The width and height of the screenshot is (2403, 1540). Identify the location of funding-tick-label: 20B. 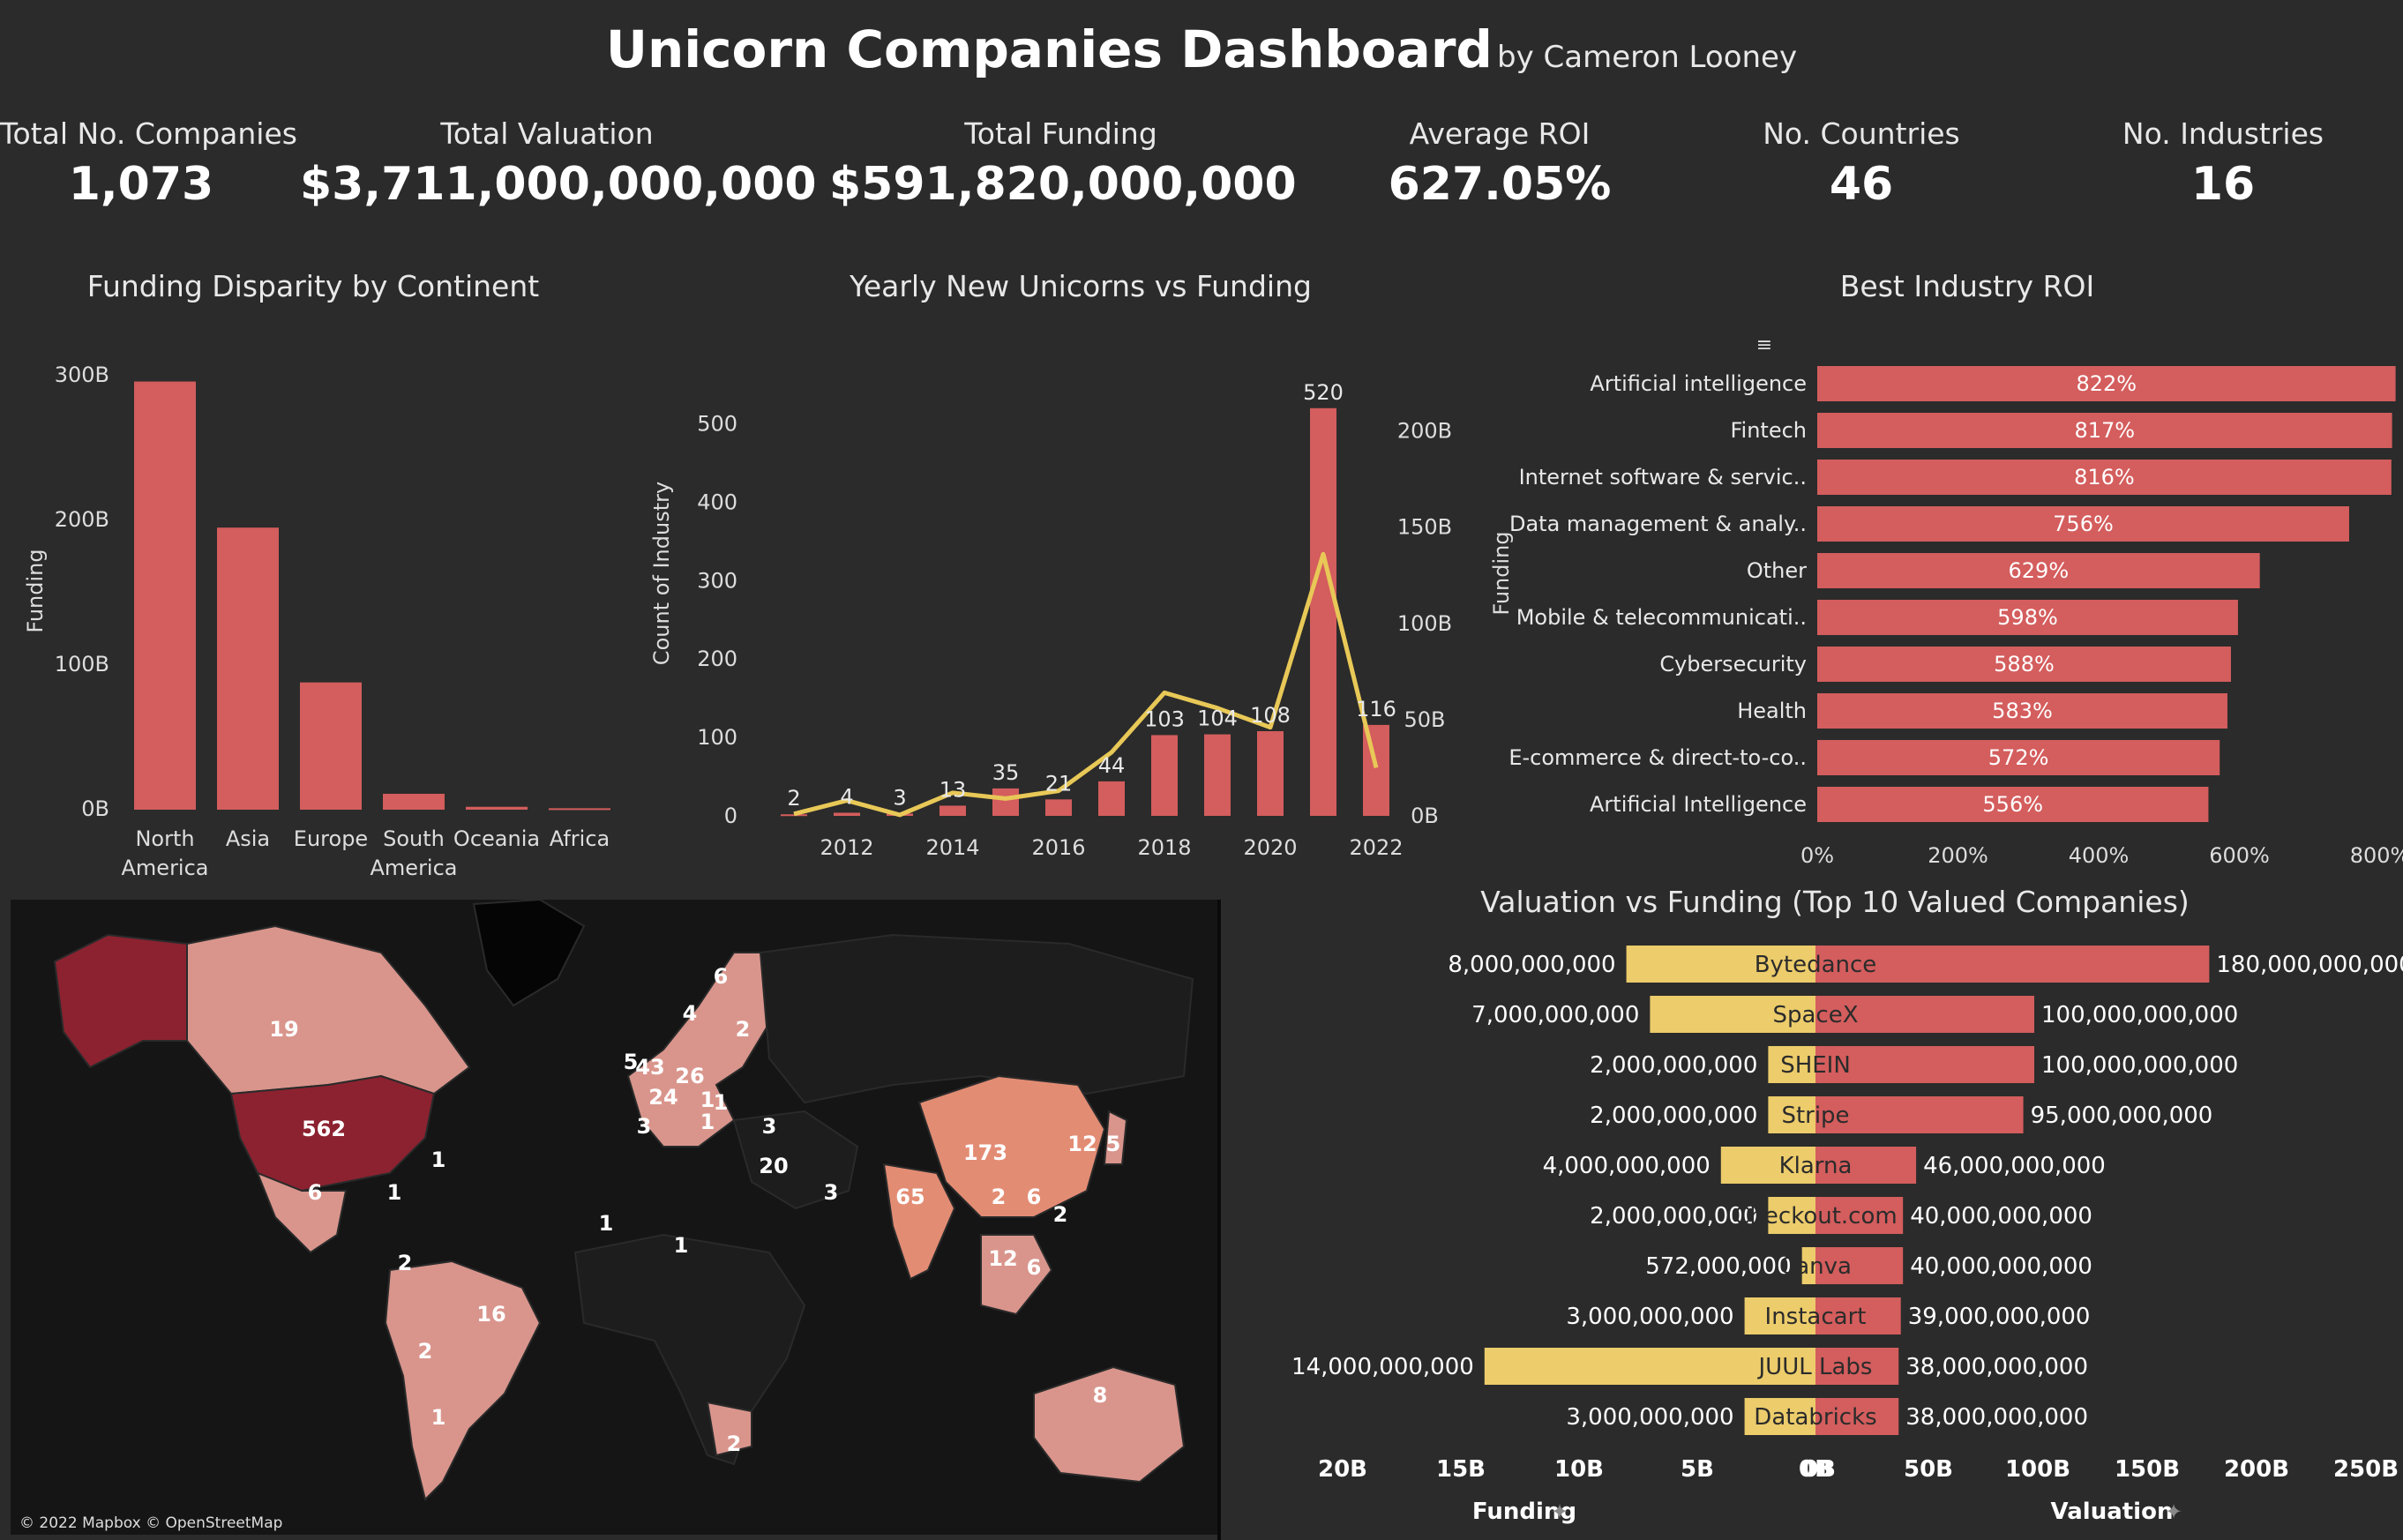
(1343, 1469).